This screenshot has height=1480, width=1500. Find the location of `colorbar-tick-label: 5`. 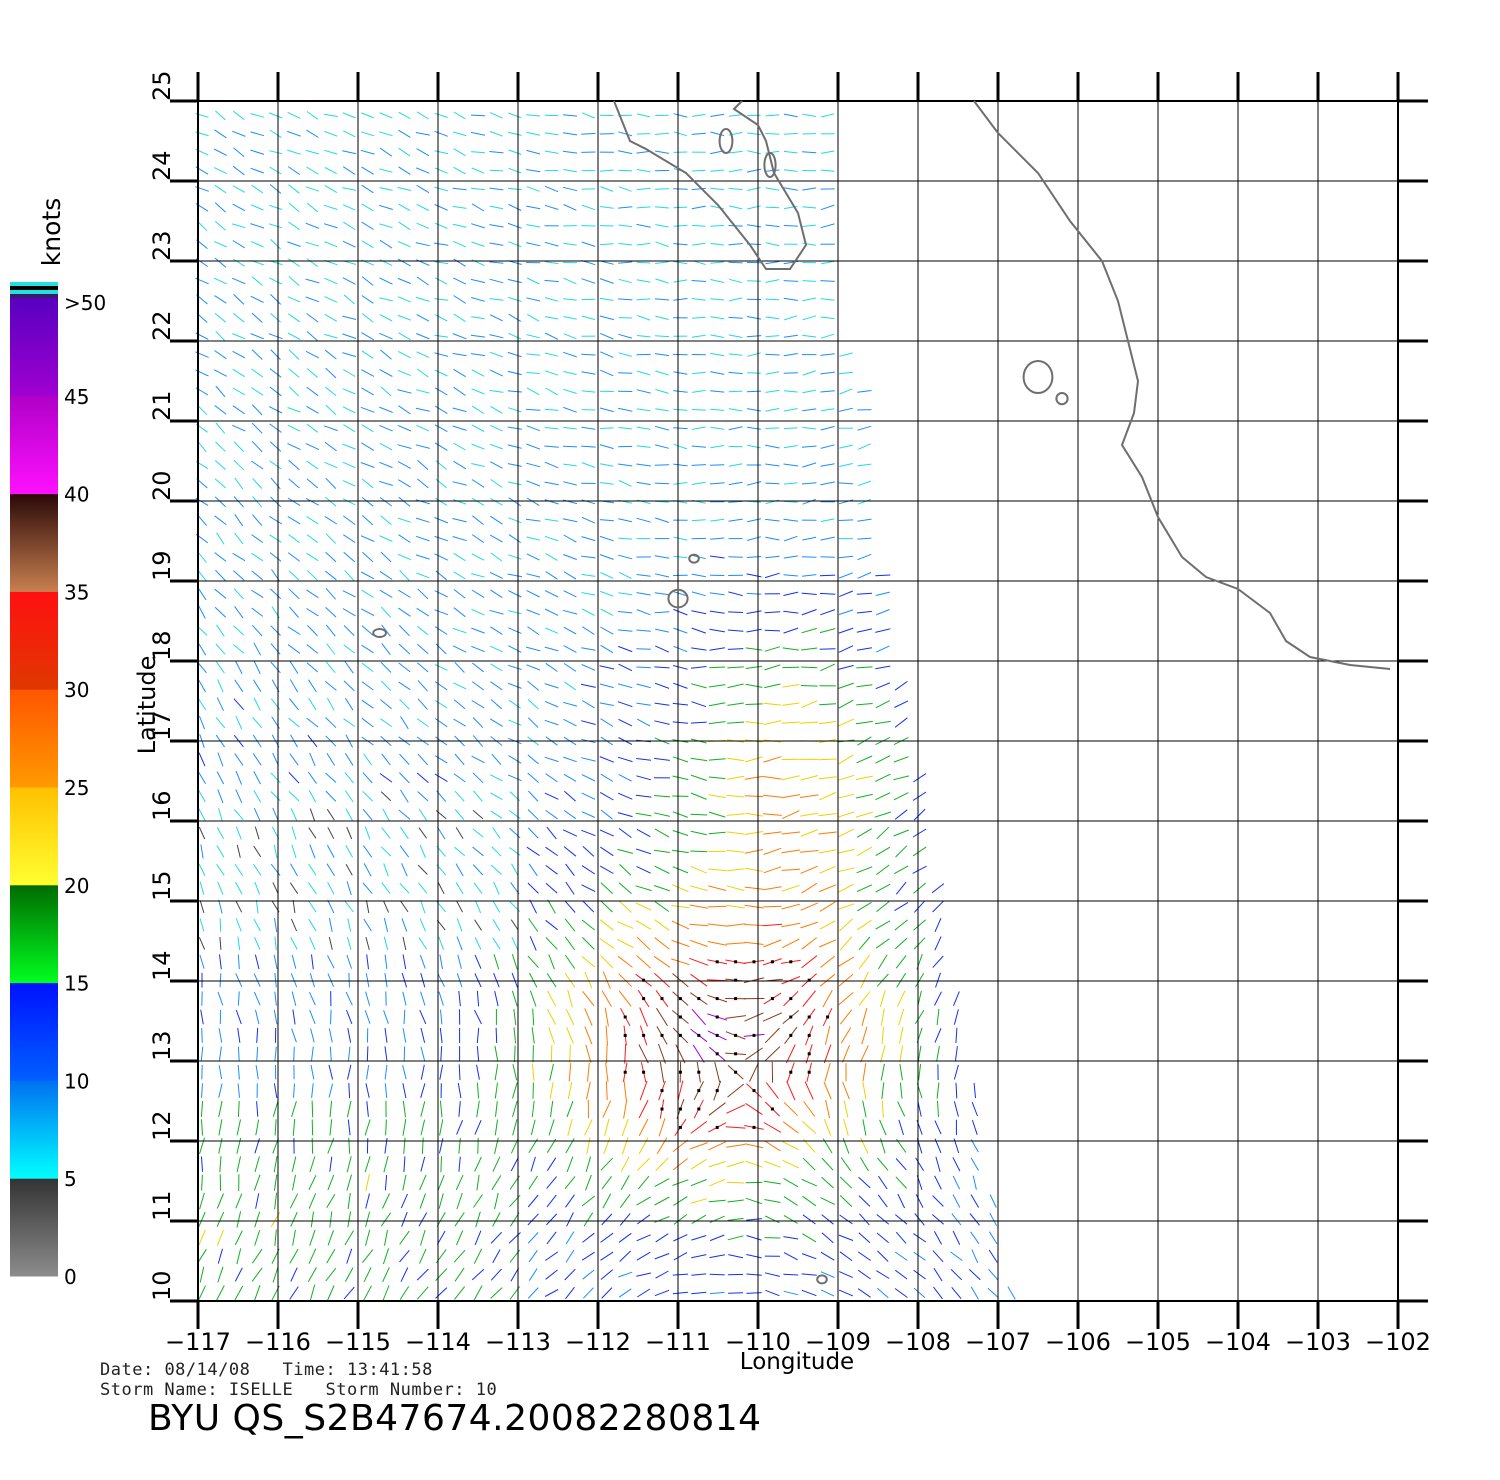

colorbar-tick-label: 5 is located at coordinates (70, 1179).